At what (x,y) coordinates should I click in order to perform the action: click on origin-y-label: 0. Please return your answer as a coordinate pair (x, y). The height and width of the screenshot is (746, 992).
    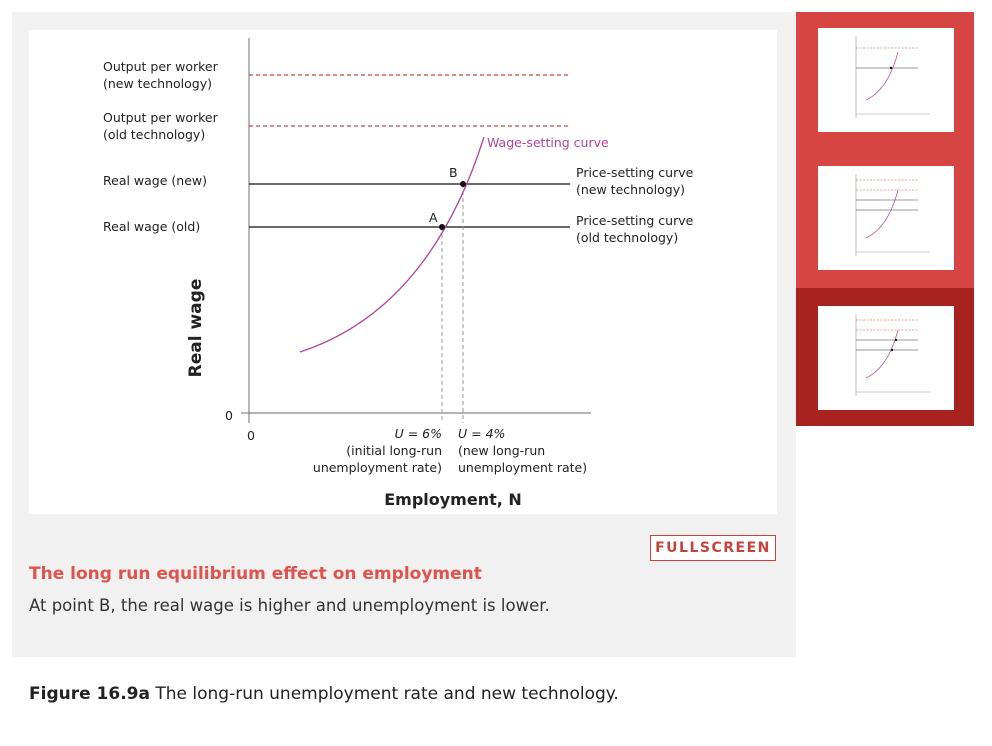
    Looking at the image, I should click on (229, 415).